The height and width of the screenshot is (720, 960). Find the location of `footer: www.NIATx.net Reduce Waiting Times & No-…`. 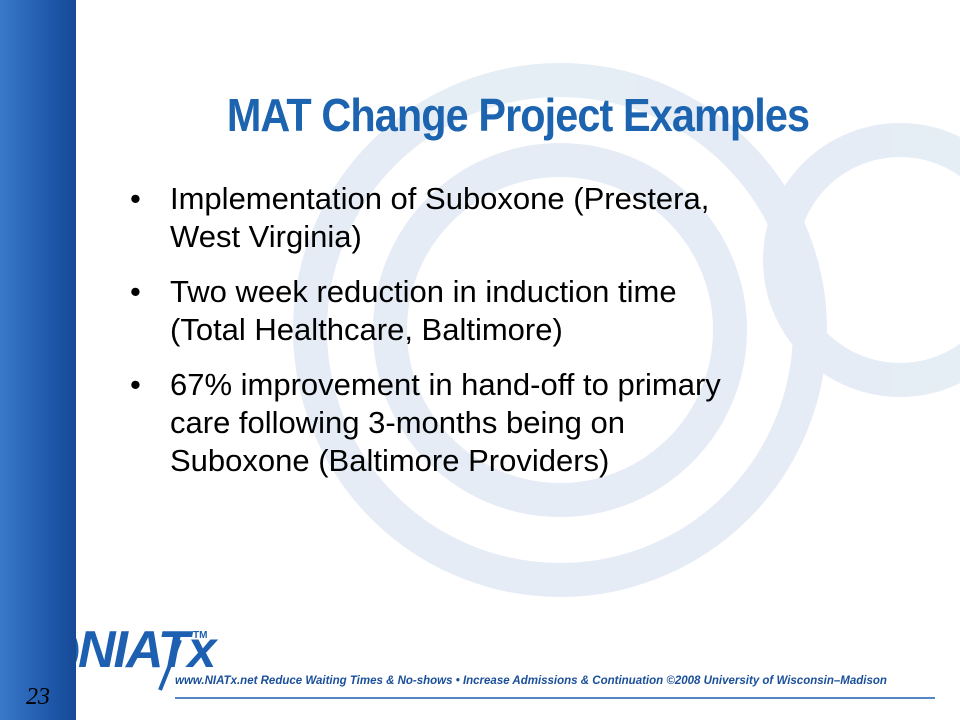

footer: www.NIATx.net Reduce Waiting Times & No-… is located at coordinates (531, 681).